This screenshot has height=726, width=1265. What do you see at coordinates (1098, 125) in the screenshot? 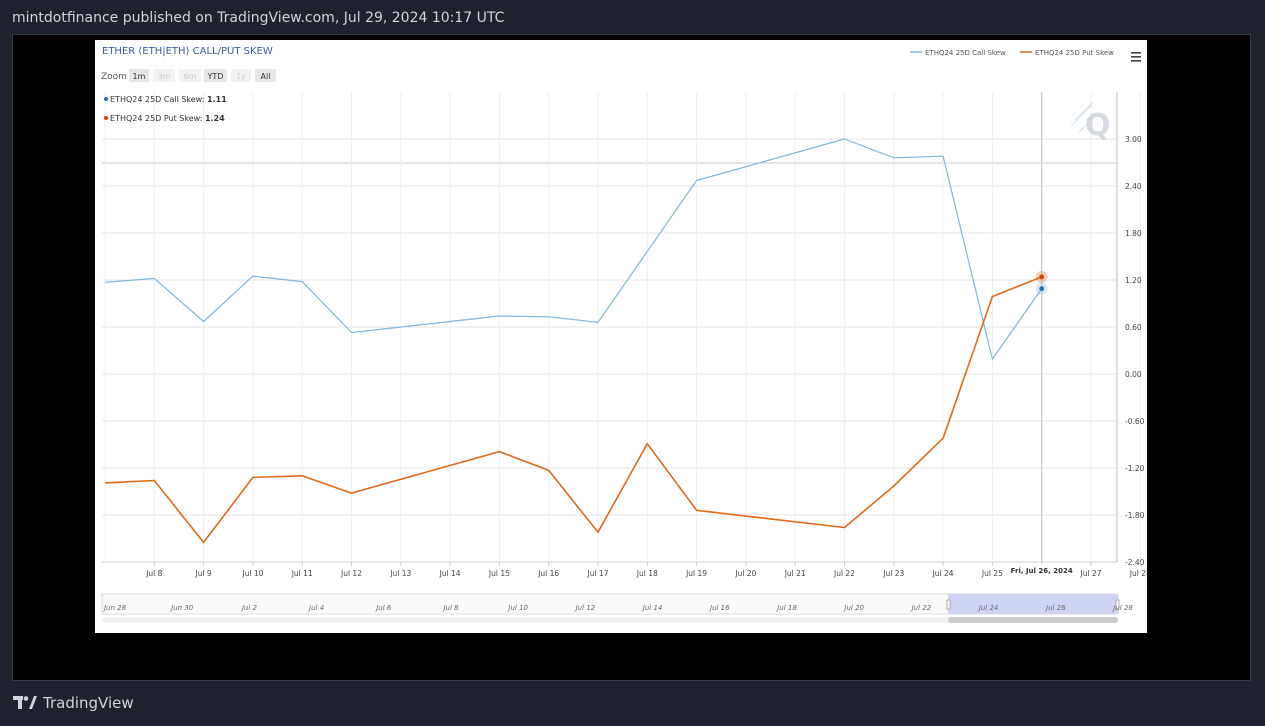
I see `svg-text: Q` at bounding box center [1098, 125].